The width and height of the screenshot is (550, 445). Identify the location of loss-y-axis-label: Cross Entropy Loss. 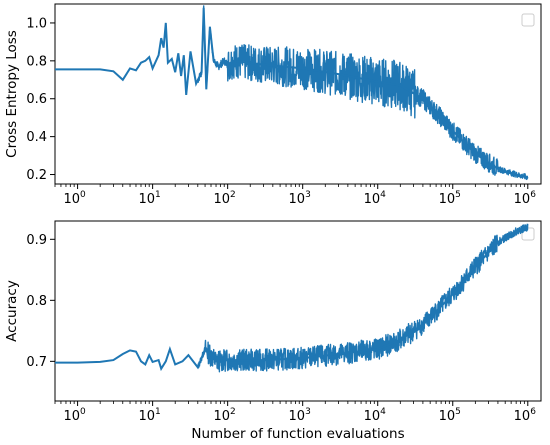
(12, 94).